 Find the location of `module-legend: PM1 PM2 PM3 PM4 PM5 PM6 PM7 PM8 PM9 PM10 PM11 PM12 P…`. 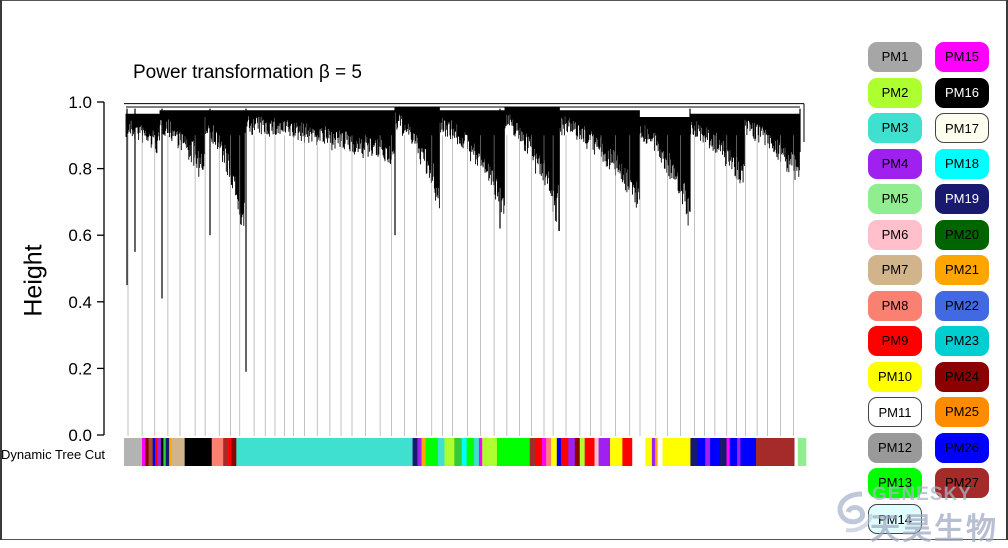

module-legend: PM1 PM2 PM3 PM4 PM5 PM6 PM7 PM8 PM9 PM10 PM11 PM12 P… is located at coordinates (931, 292).